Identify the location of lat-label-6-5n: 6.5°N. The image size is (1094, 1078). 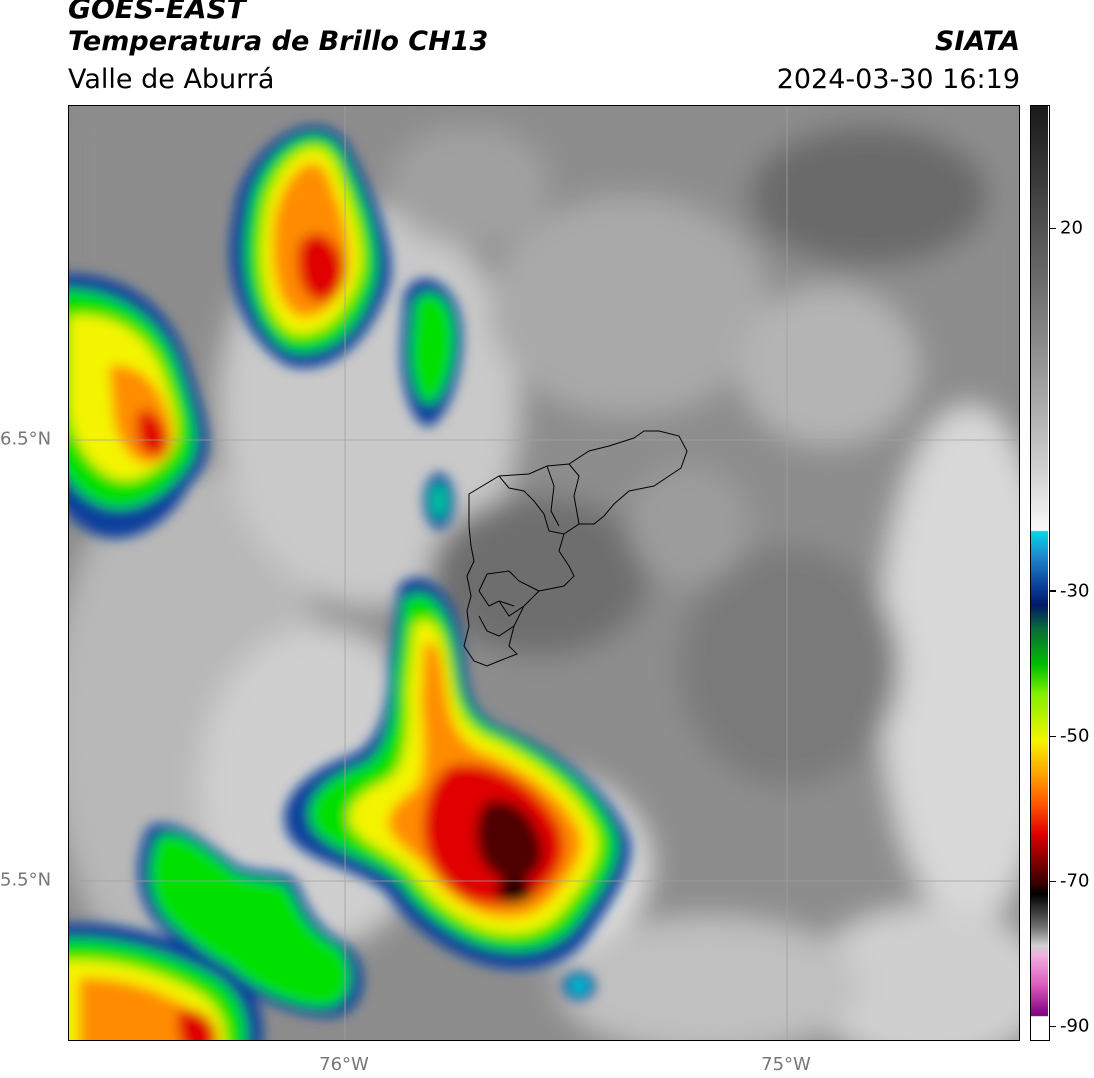
(26, 439).